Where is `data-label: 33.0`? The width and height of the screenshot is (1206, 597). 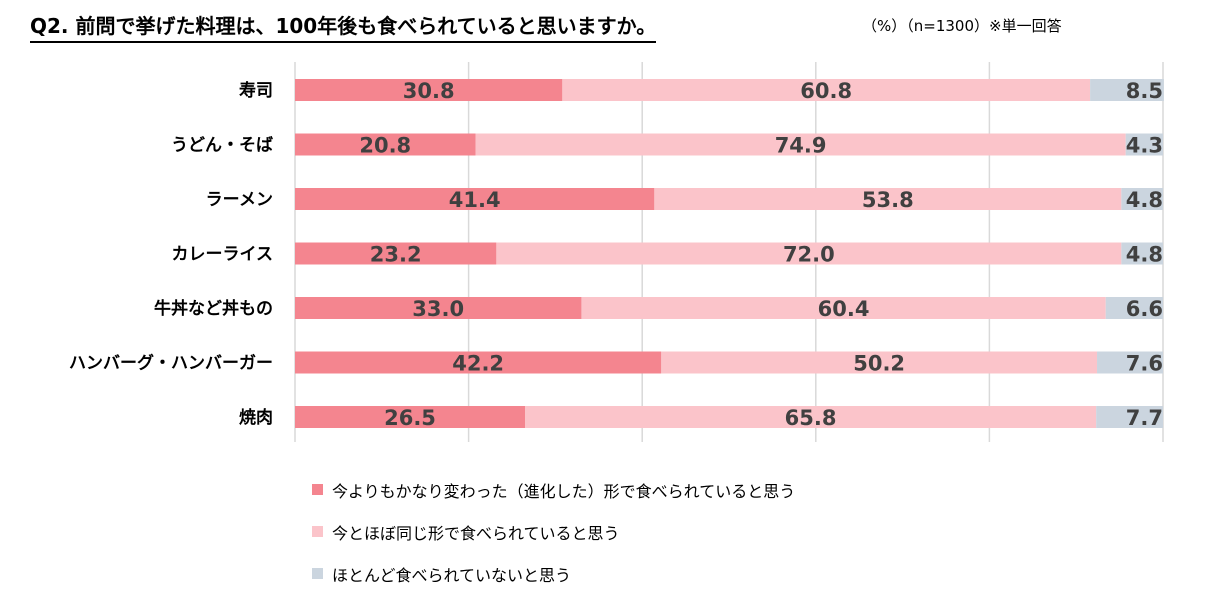
data-label: 33.0 is located at coordinates (438, 309).